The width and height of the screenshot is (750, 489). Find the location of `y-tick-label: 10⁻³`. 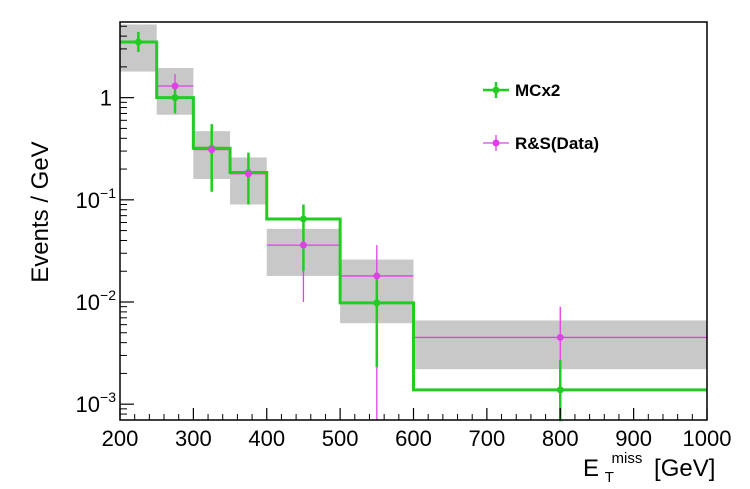

y-tick-label: 10⁻³ is located at coordinates (96, 403).